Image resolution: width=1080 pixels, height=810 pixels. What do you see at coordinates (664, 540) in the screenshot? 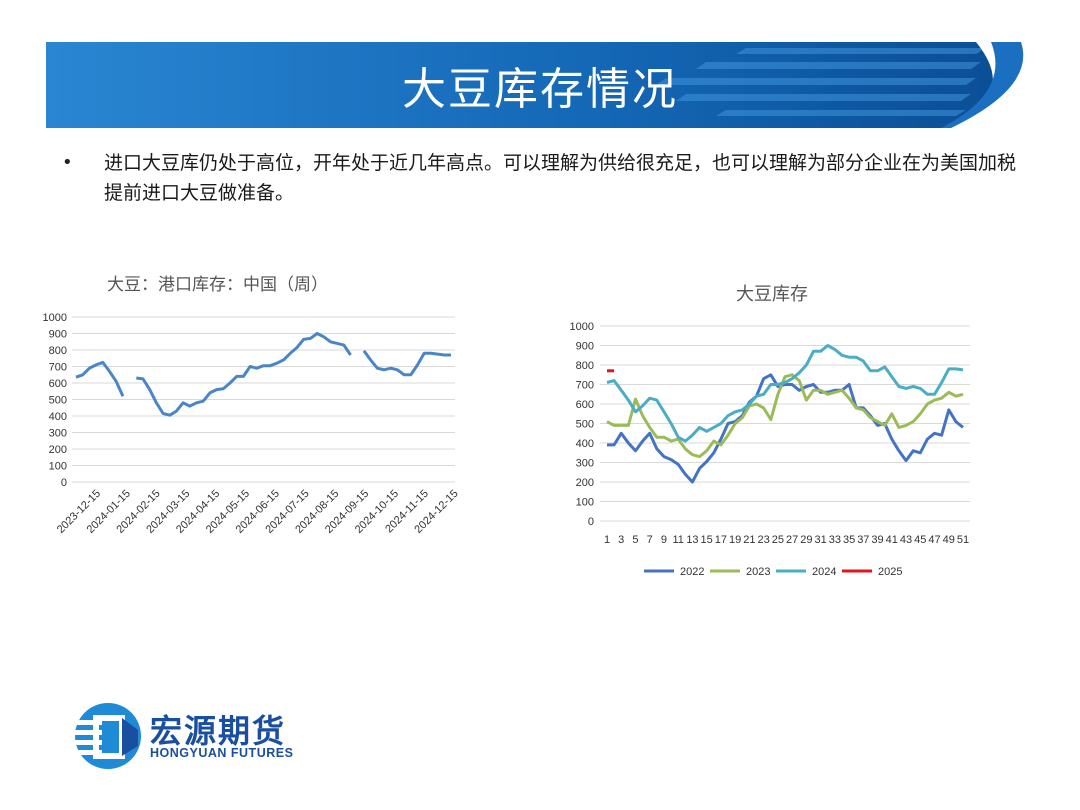
I see `x-tick-label: 9` at bounding box center [664, 540].